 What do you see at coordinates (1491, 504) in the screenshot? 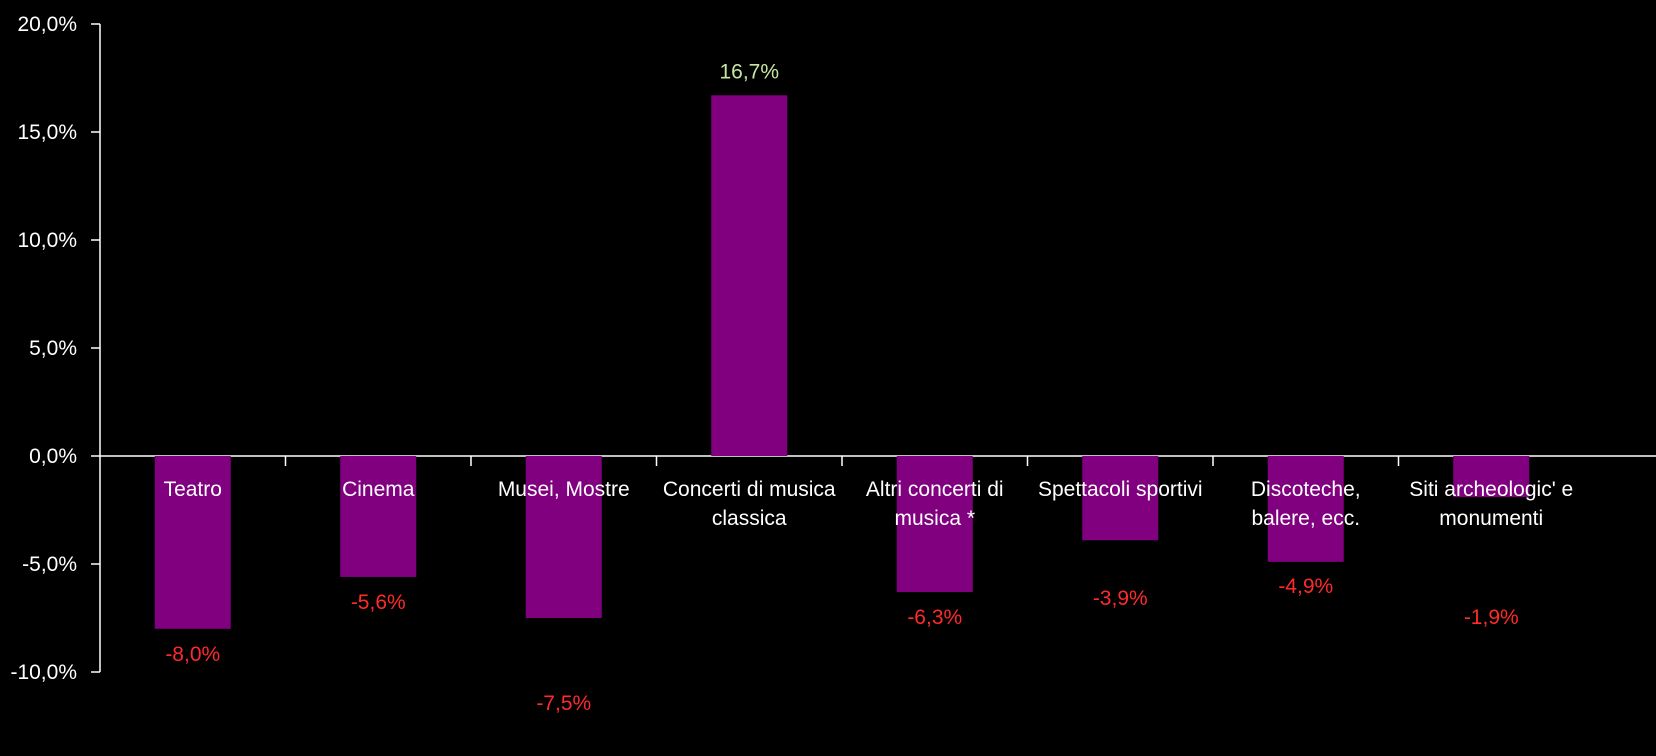
I see `category-label: Siti archeologic' e monumenti` at bounding box center [1491, 504].